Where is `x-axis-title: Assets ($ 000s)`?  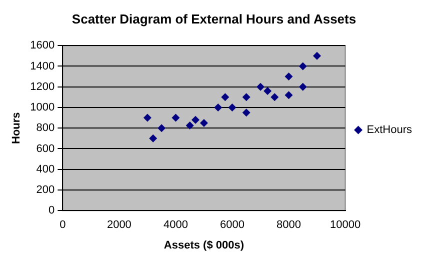
x-axis-title: Assets ($ 000s) is located at coordinates (204, 245).